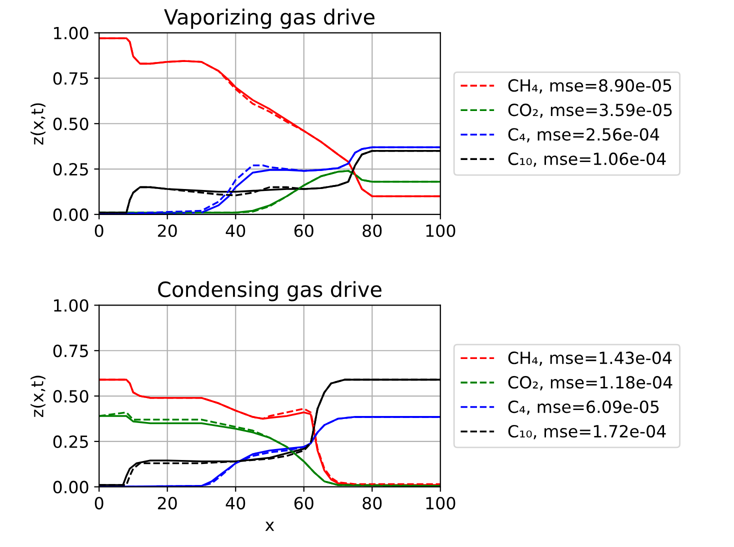 This screenshot has height=547, width=734. What do you see at coordinates (584, 135) in the screenshot?
I see `legend-label: C₄, mse=2.56e-04` at bounding box center [584, 135].